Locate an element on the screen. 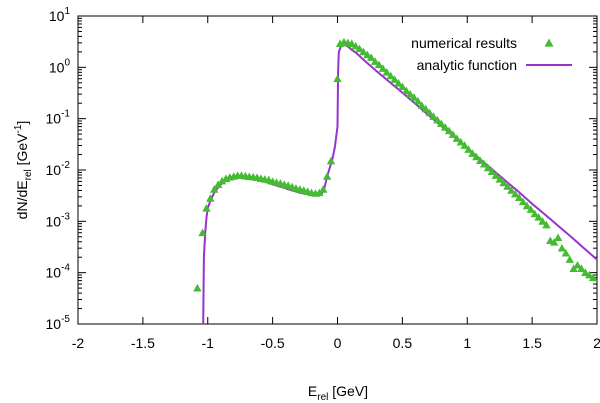  y-tick-label: 10⁻² is located at coordinates (58, 169).